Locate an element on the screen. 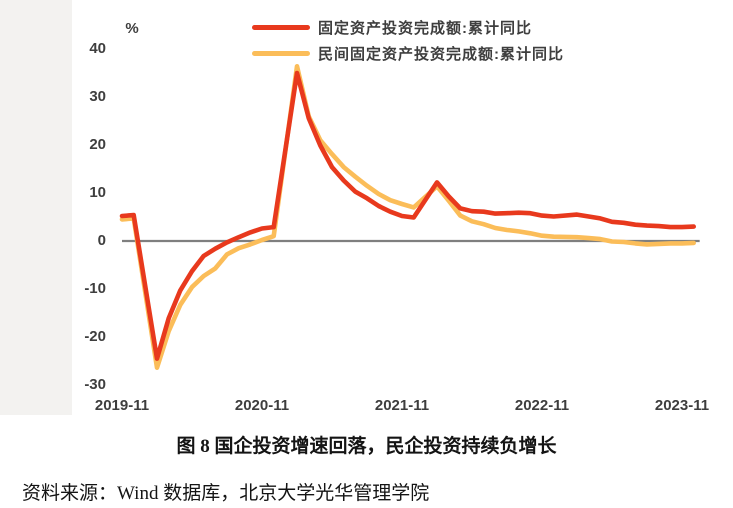  x-tick-label: 2022-11 is located at coordinates (542, 405).